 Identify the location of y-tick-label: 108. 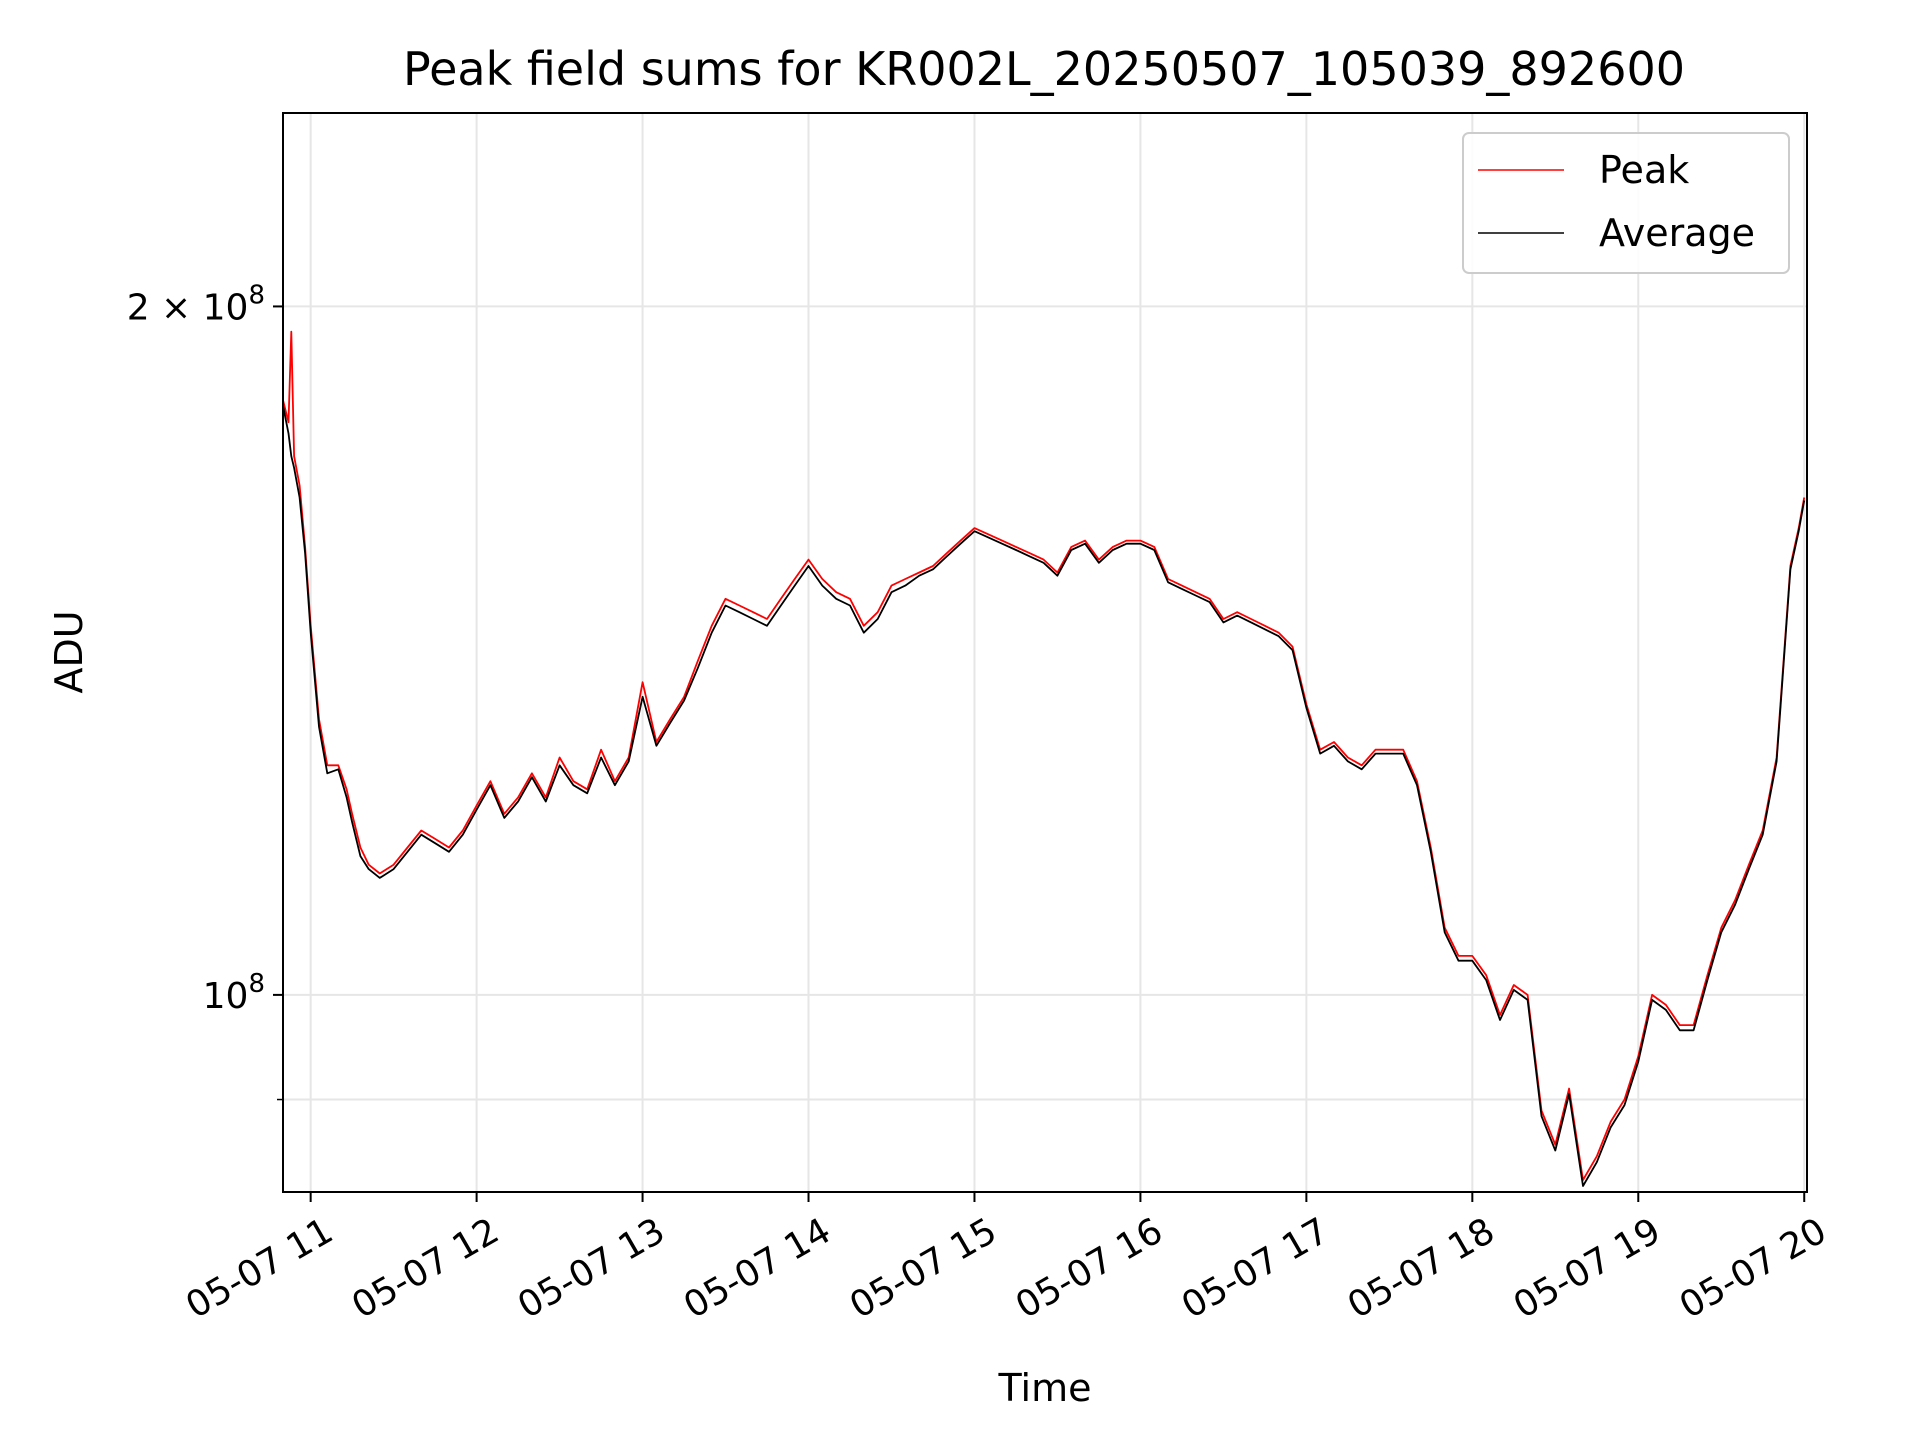
(234, 993).